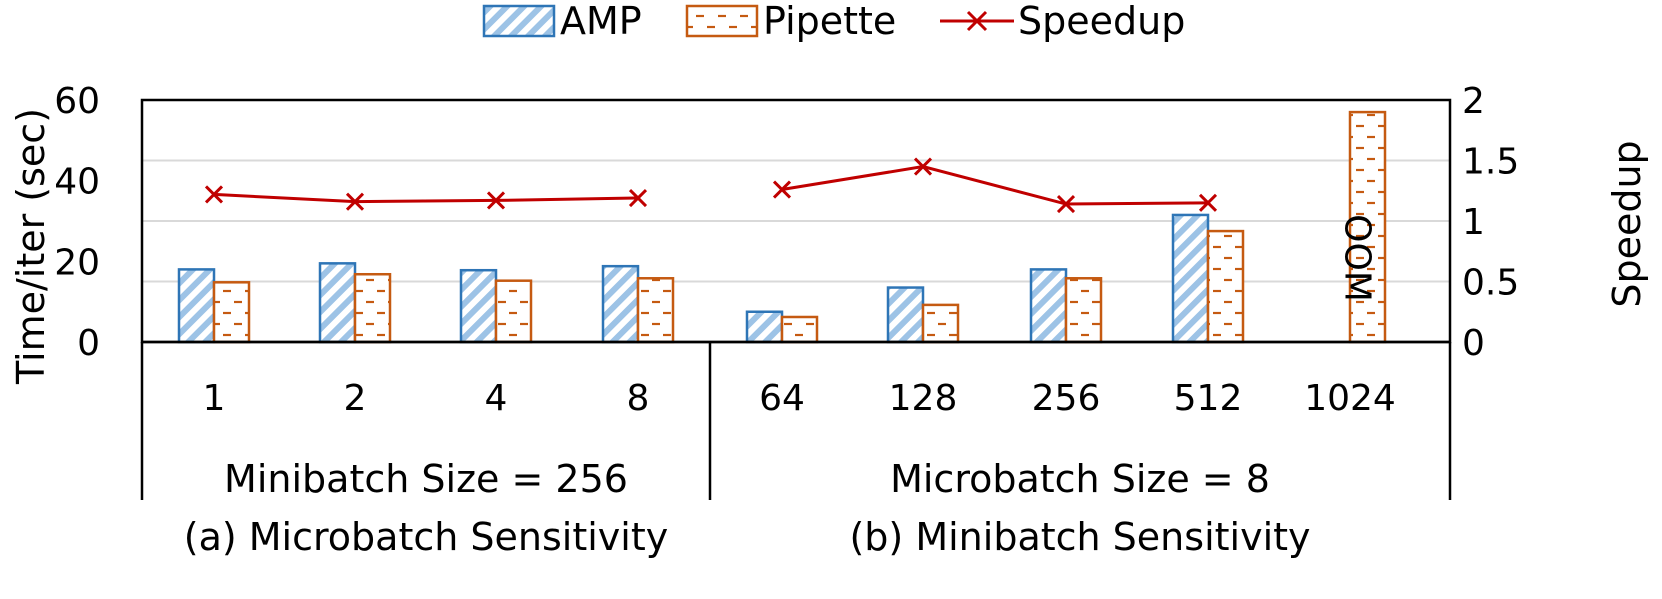 This screenshot has width=1662, height=599. Describe the element at coordinates (1473, 101) in the screenshot. I see `y2-tick-label: 2` at that location.